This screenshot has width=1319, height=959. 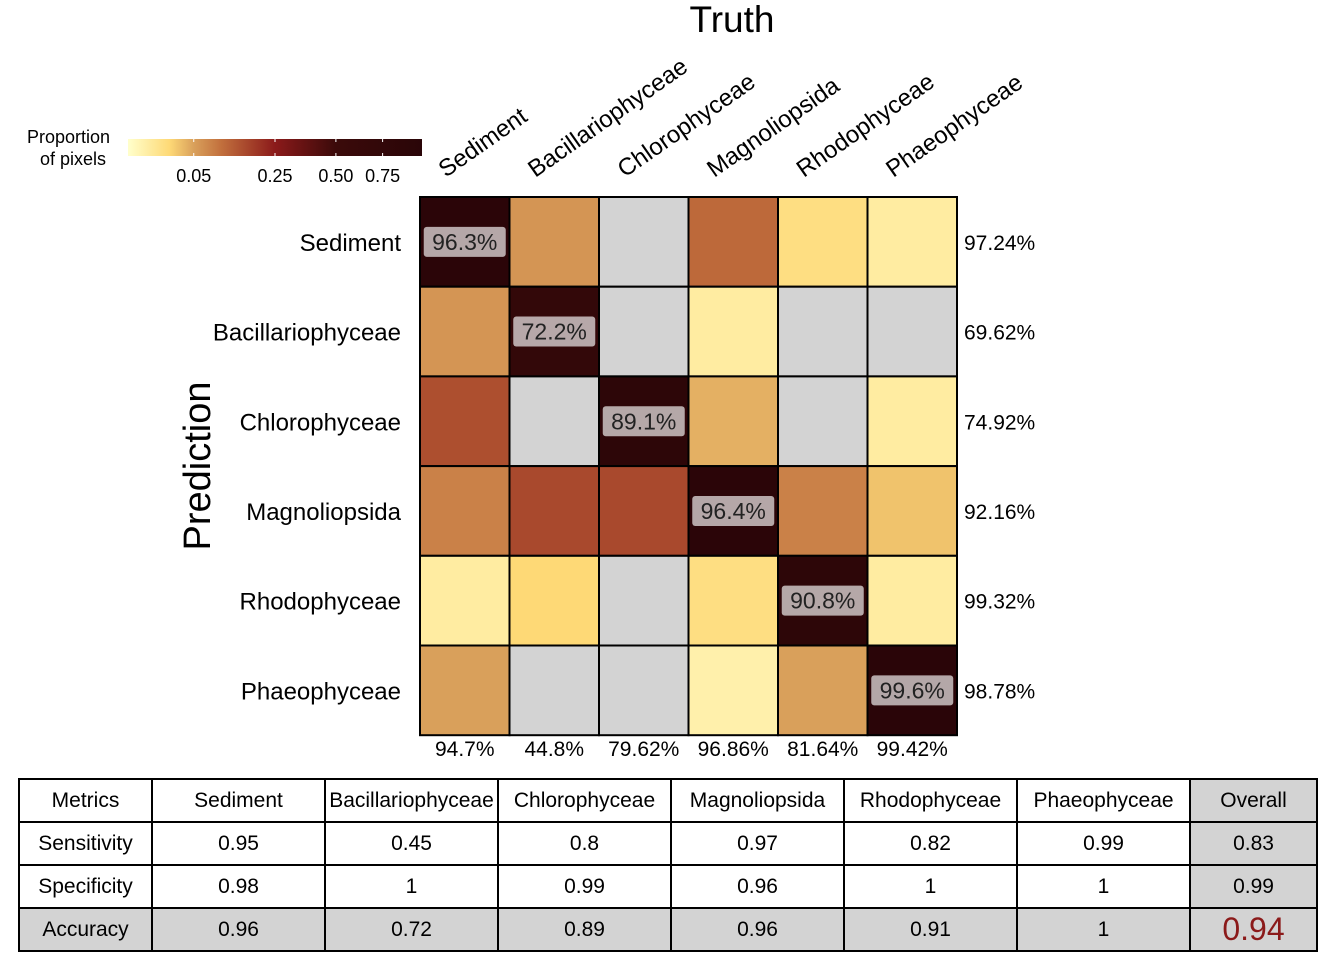 What do you see at coordinates (320, 422) in the screenshot?
I see `row-label: Chlorophyceae` at bounding box center [320, 422].